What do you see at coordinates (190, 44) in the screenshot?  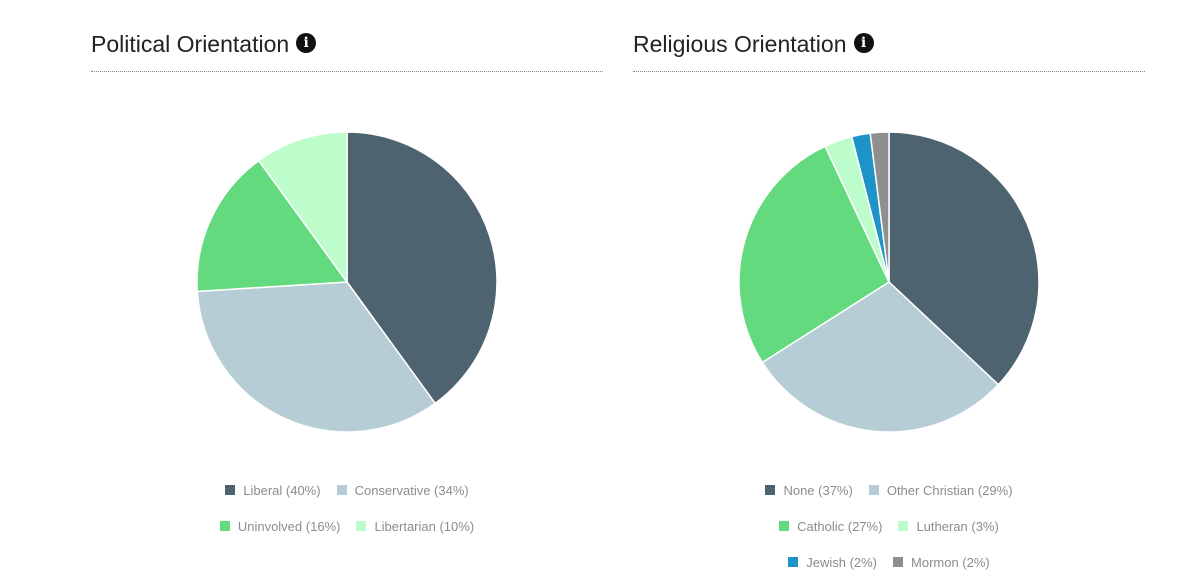 I see `chart-title: Political Orientation` at bounding box center [190, 44].